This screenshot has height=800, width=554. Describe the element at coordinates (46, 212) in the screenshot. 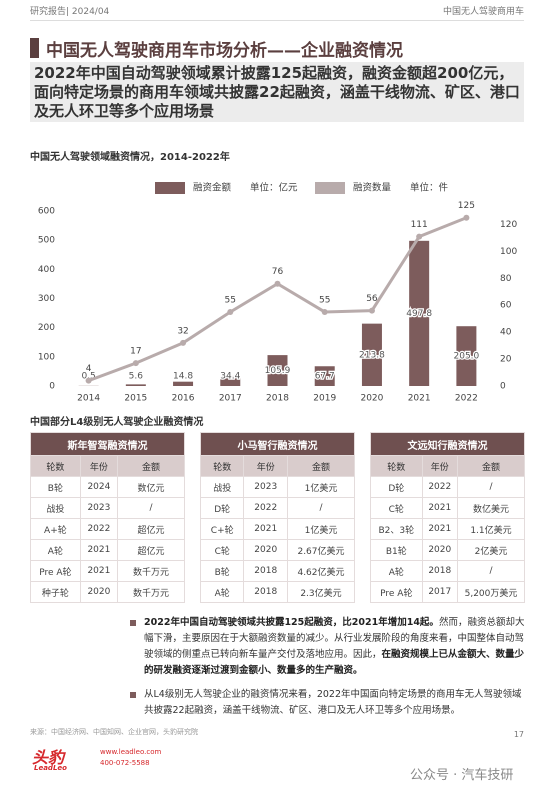

I see `y-tick-label: 600` at that location.